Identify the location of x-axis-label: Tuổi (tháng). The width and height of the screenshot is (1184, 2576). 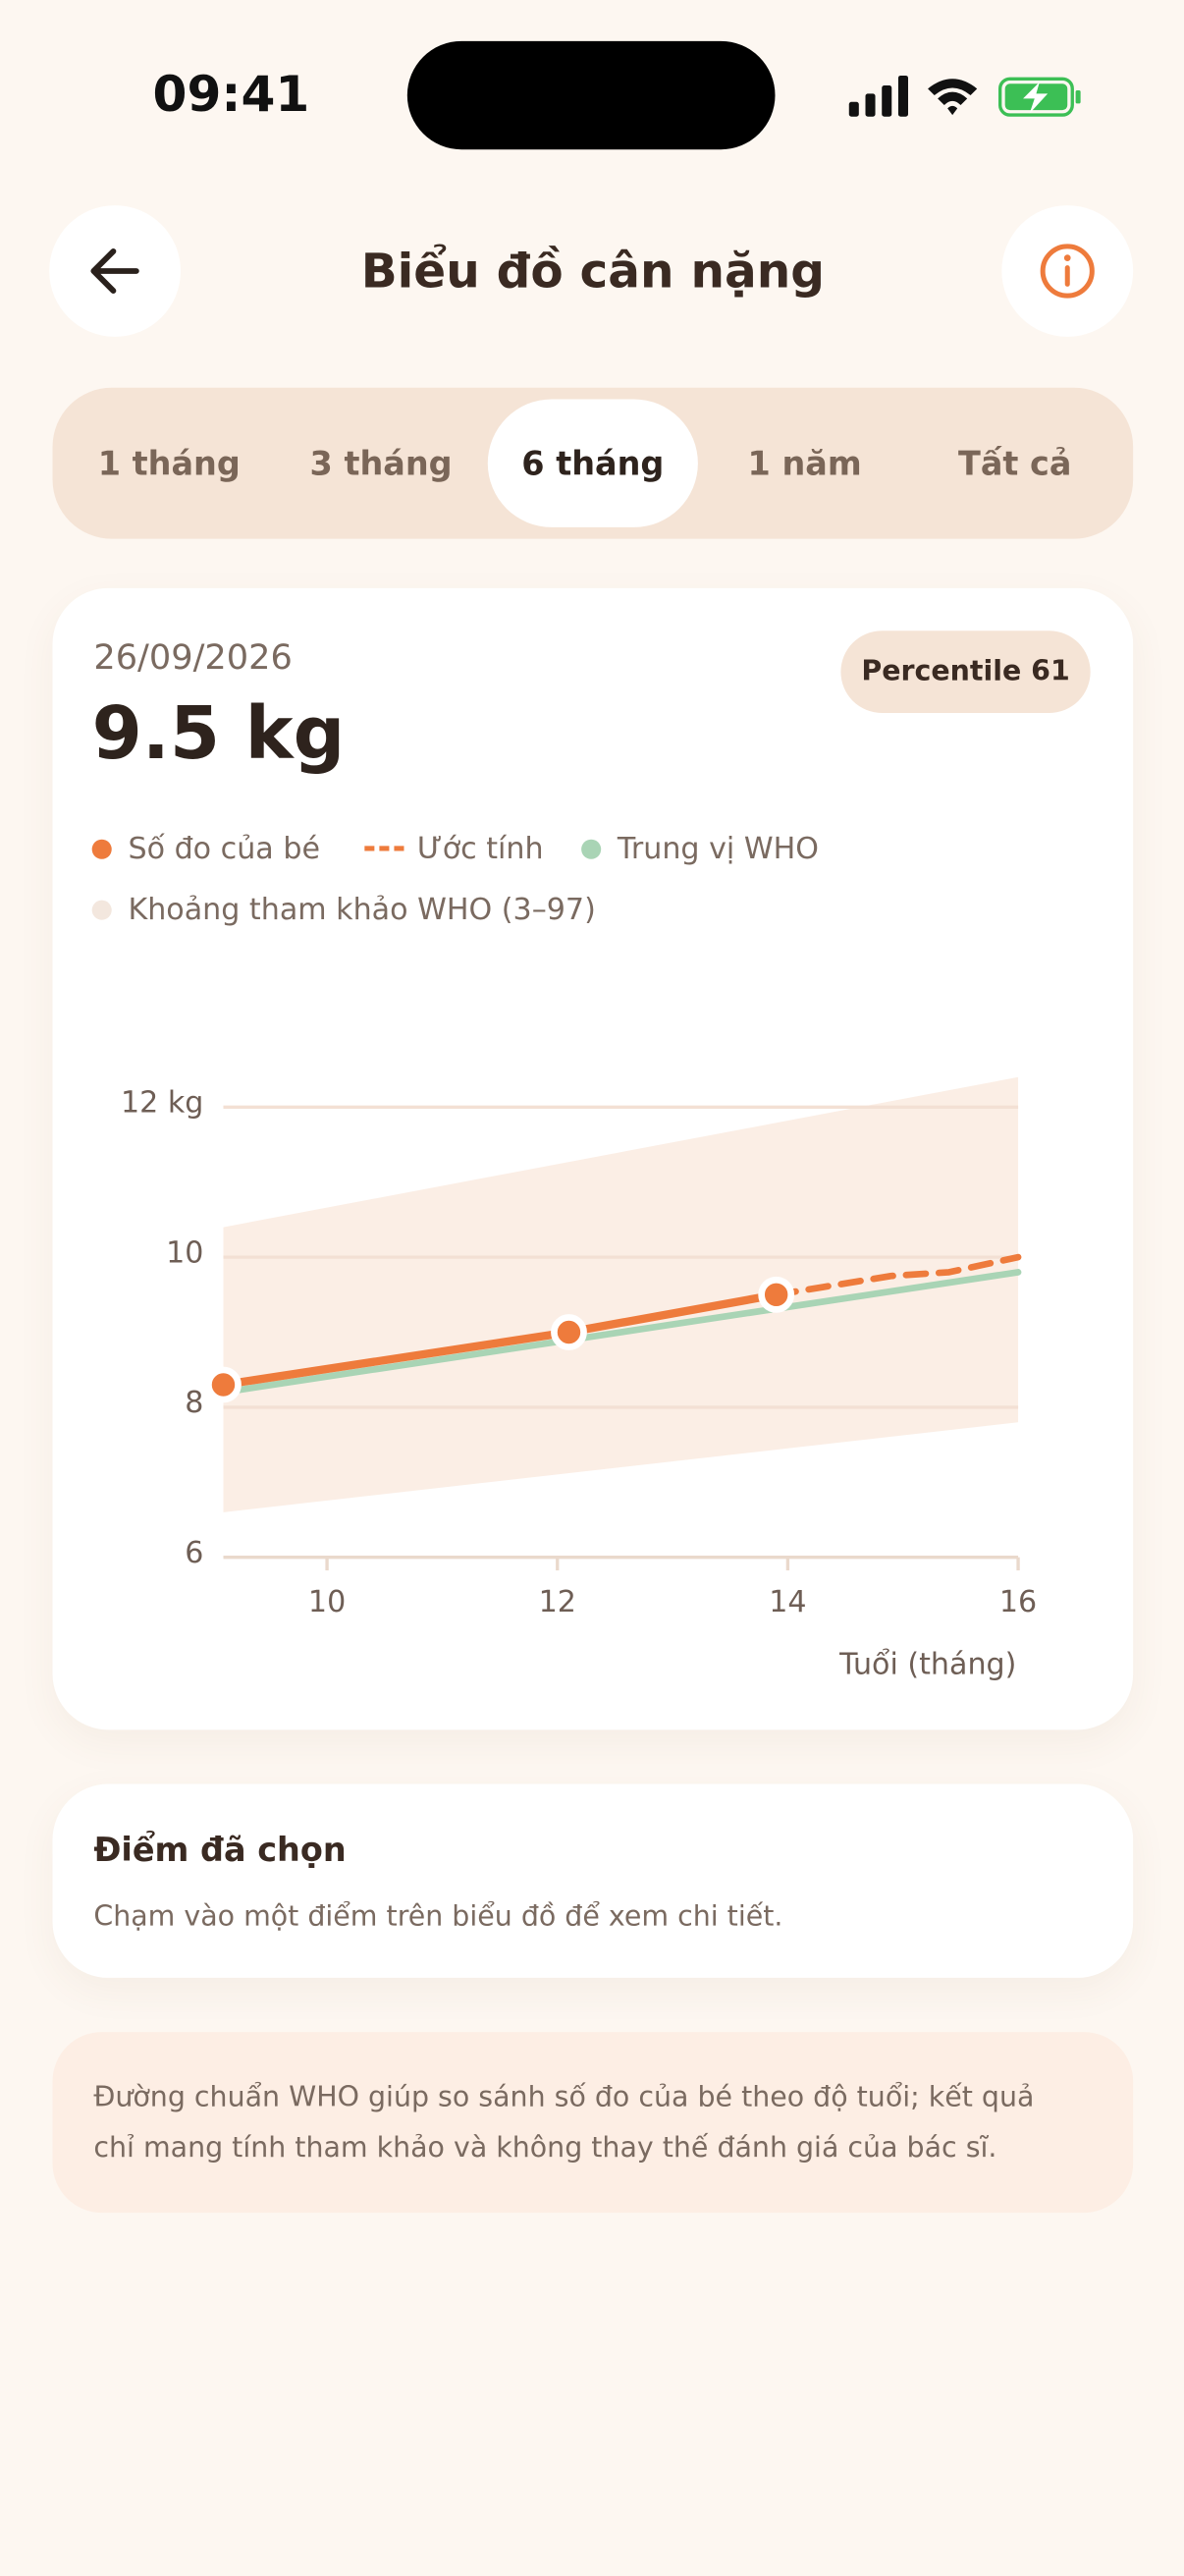
(927, 1664).